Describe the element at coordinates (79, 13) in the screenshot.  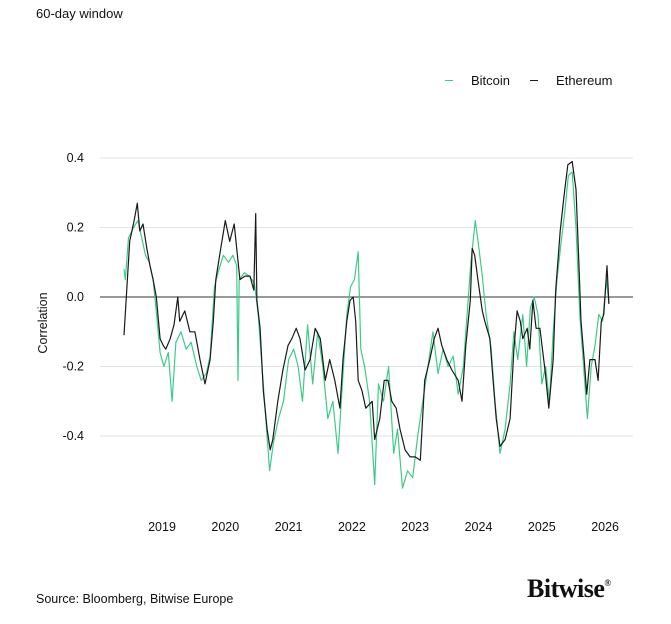
I see `chart-subtitle: 60-day window` at that location.